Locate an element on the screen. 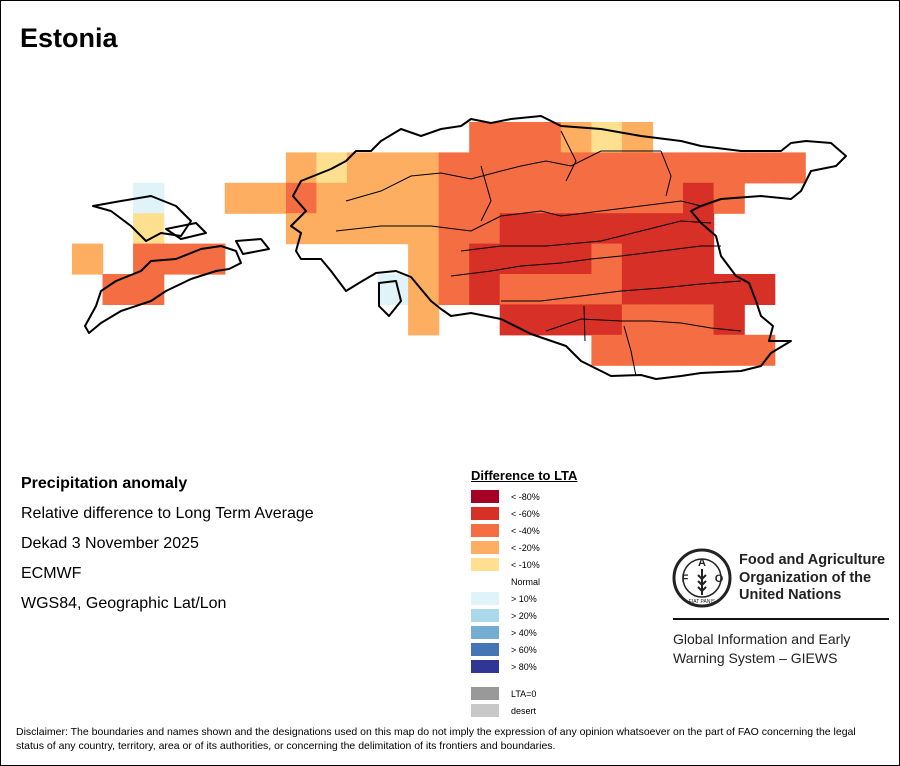  legend-label: < -40% is located at coordinates (525, 530).